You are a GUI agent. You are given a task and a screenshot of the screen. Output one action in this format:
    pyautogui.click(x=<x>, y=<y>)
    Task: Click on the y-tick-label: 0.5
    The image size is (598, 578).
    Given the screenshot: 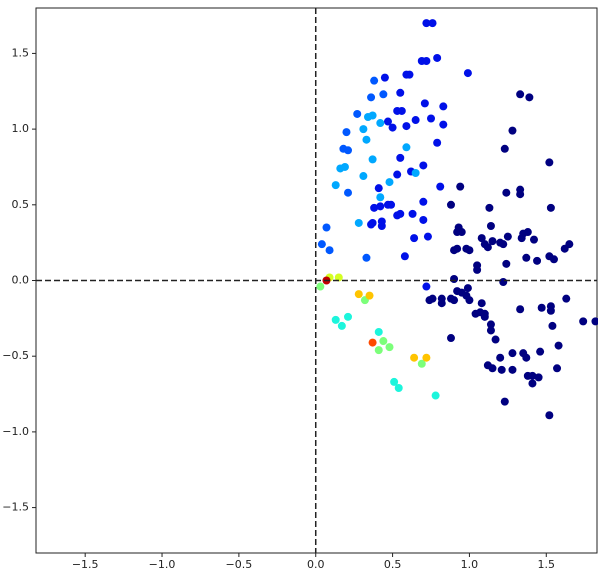 What is the action you would take?
    pyautogui.click(x=21, y=204)
    